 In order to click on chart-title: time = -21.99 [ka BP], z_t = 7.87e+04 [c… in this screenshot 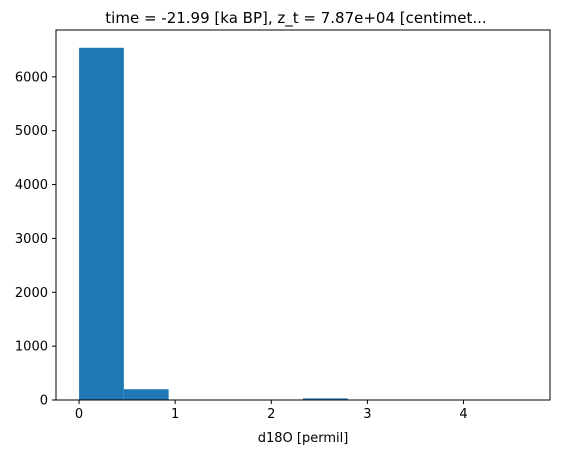, I will do `click(295, 18)`.